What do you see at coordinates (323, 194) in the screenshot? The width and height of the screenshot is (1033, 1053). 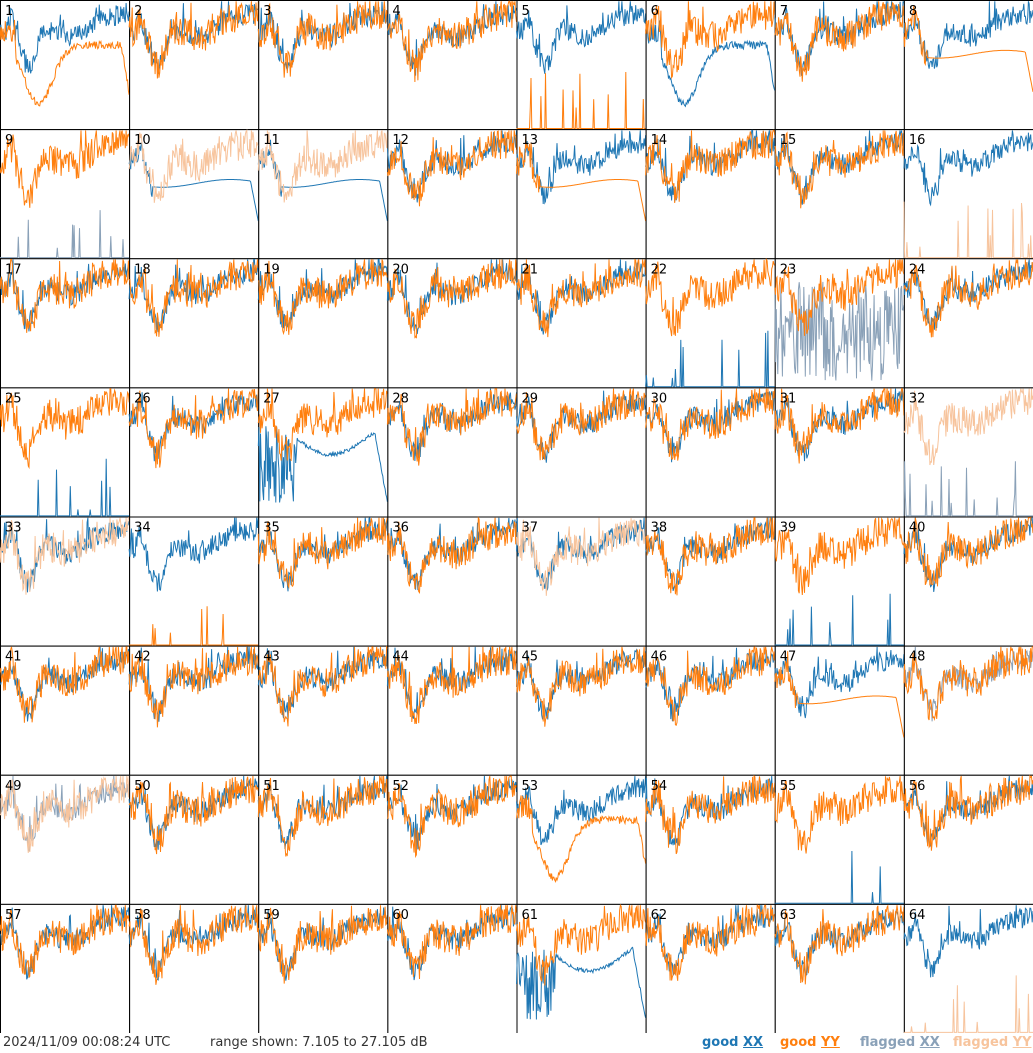 I see `tile-11: 11` at bounding box center [323, 194].